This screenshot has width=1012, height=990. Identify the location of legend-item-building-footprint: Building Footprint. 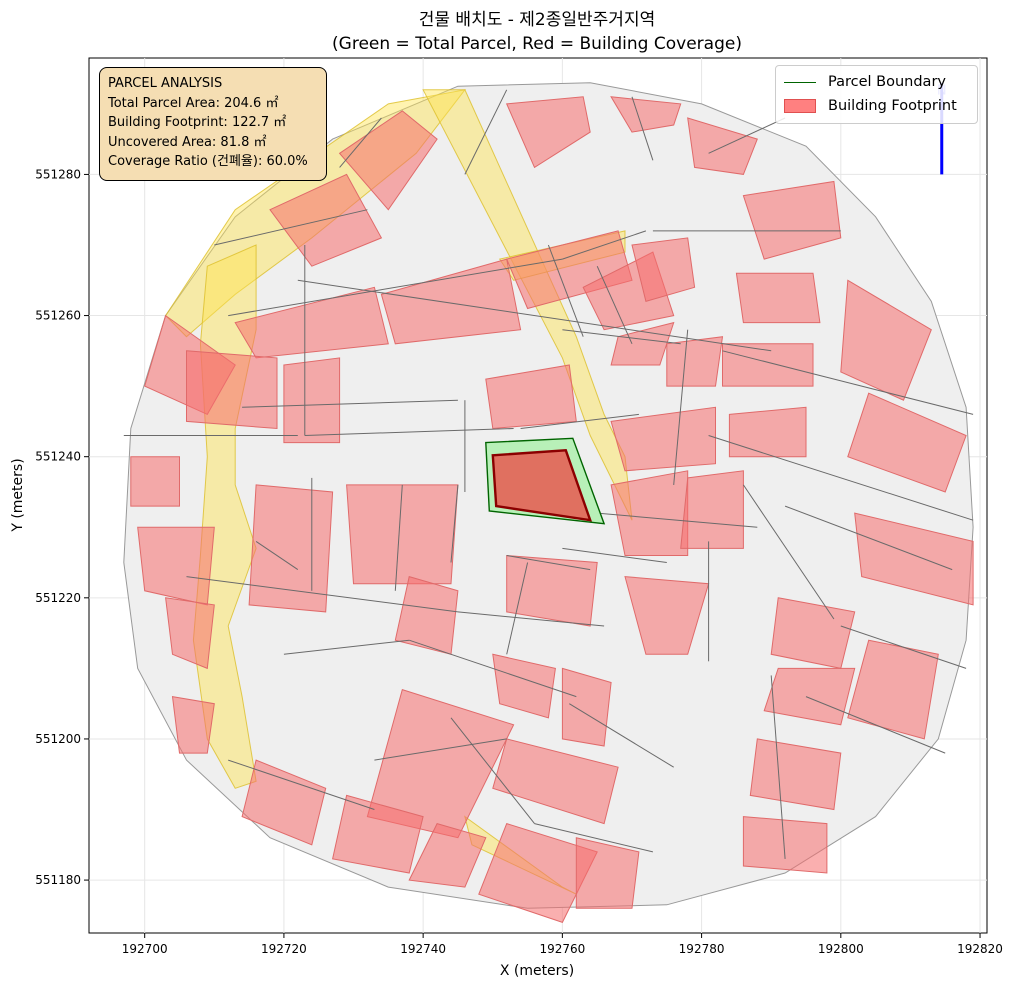
(870, 106).